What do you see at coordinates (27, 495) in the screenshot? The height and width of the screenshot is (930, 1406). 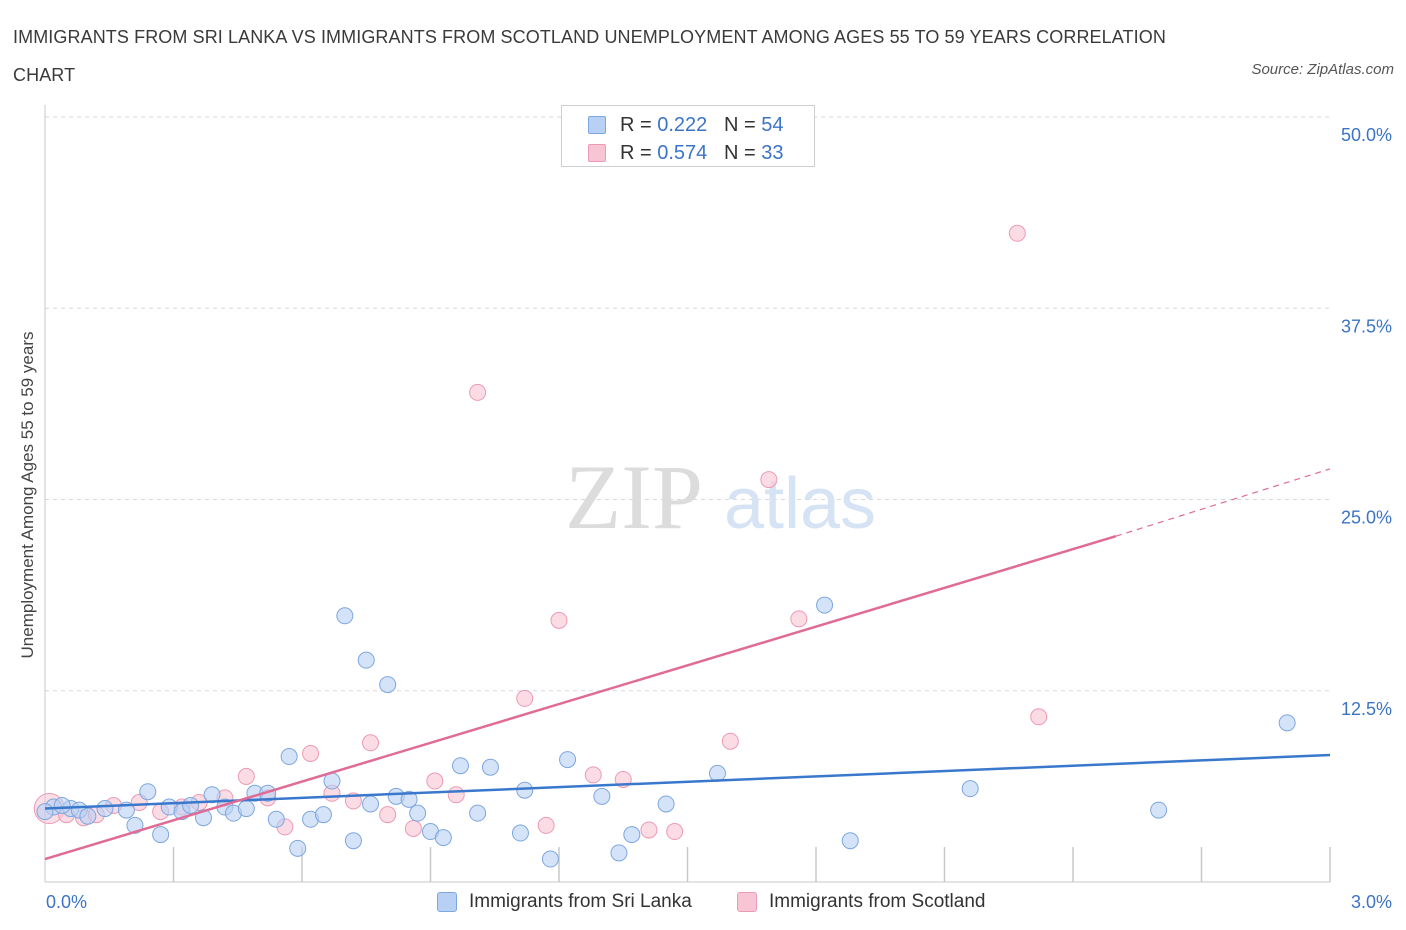 I see `y-axis-label: Unemployment Among Ages 55 to 59 years` at bounding box center [27, 495].